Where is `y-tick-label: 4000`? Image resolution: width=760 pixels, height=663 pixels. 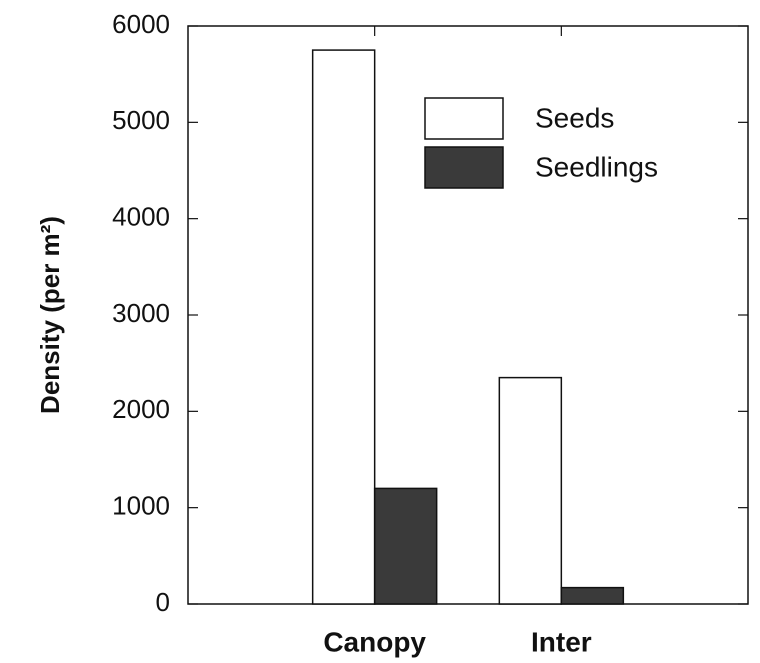 y-tick-label: 4000 is located at coordinates (141, 217).